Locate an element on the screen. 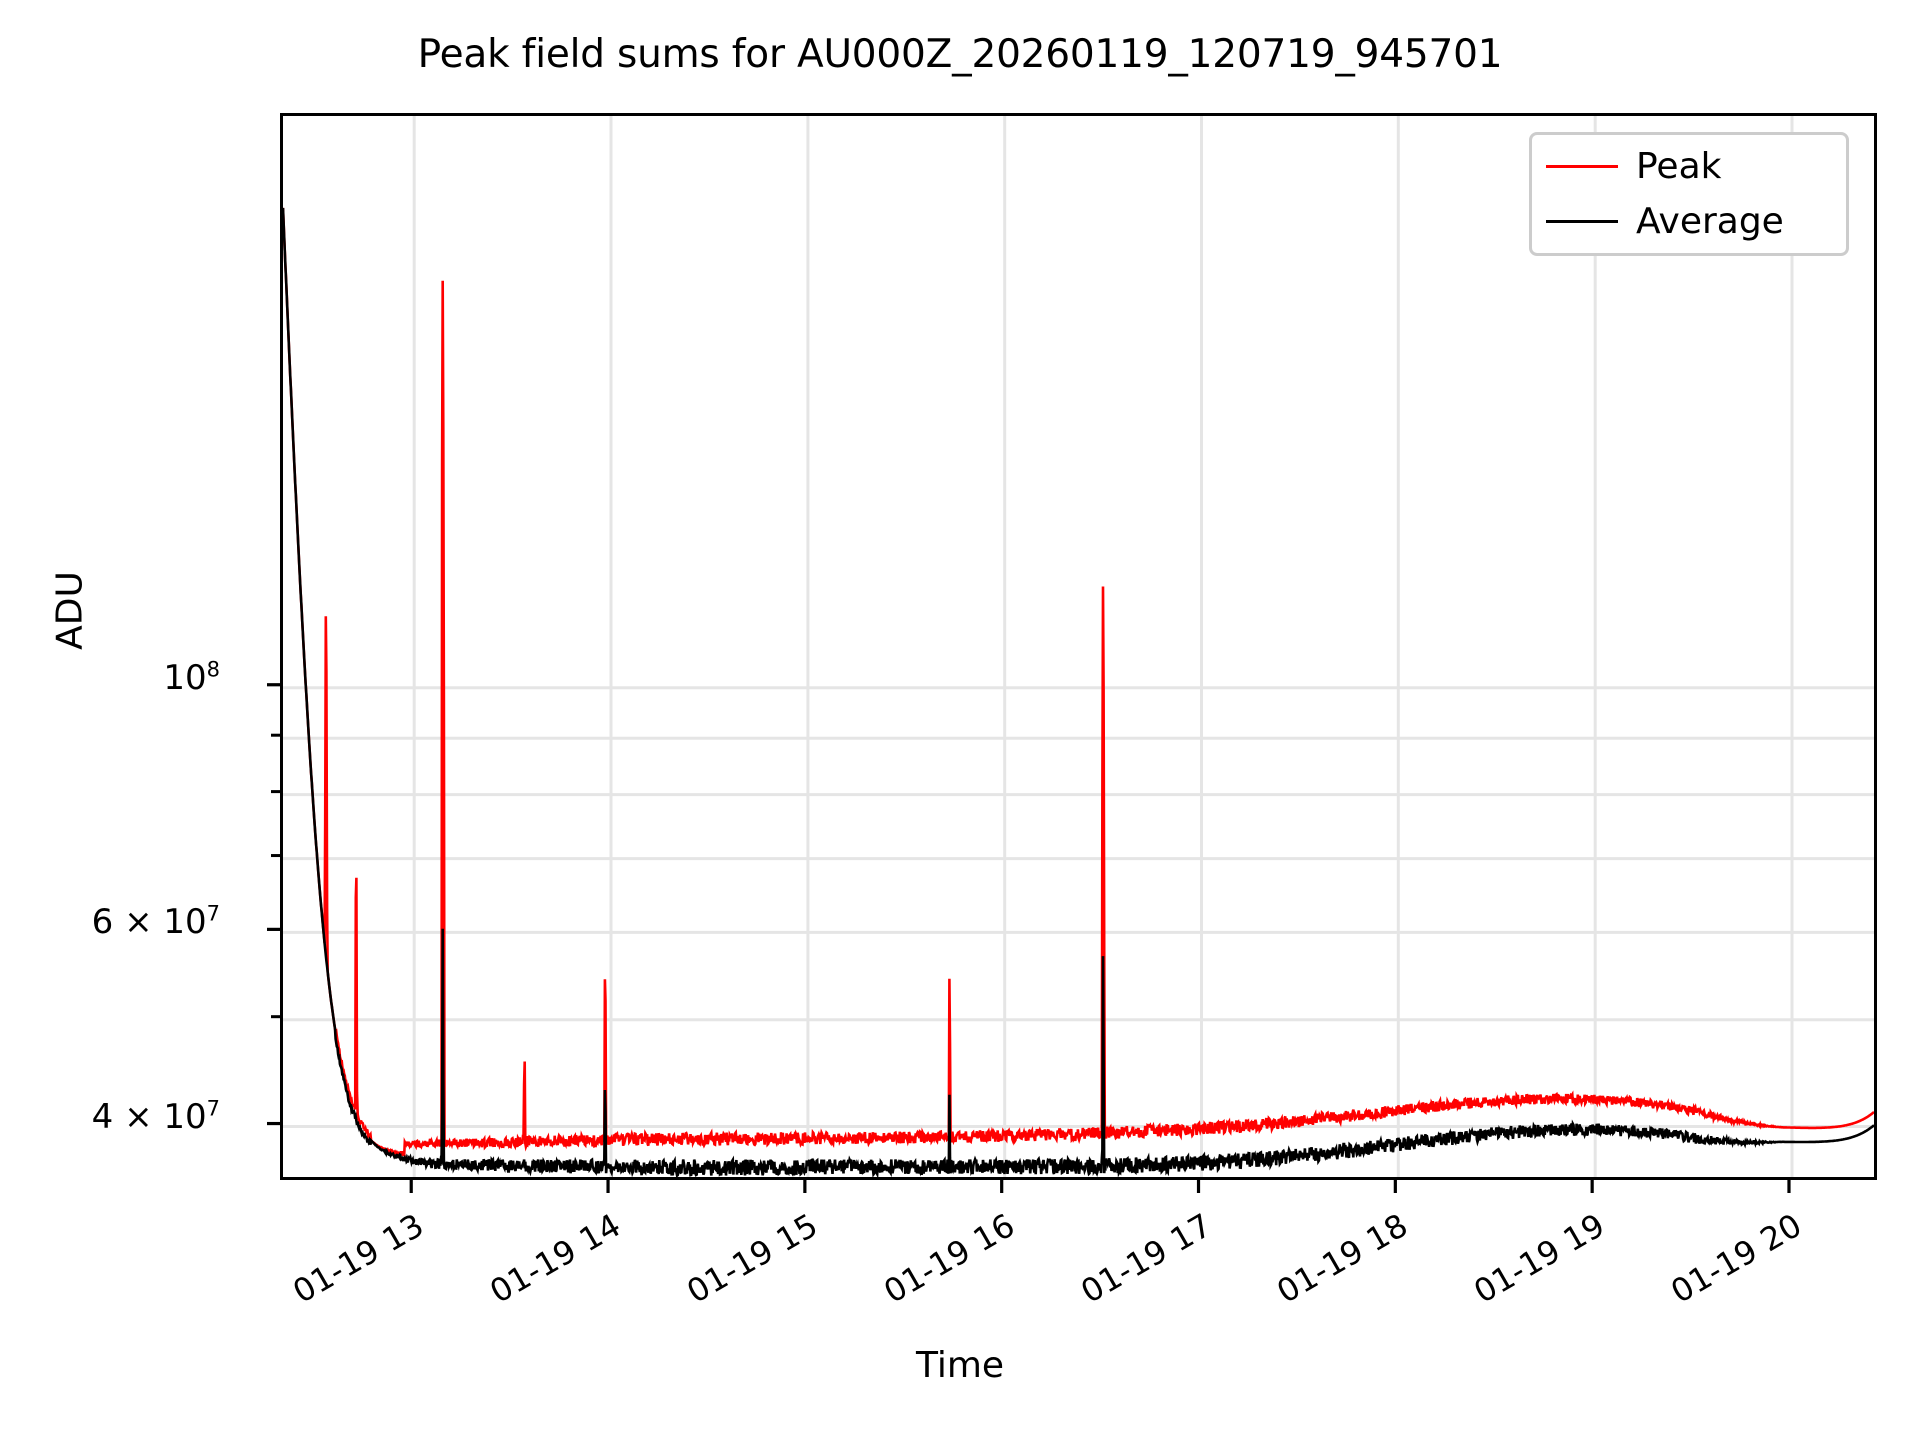 This screenshot has height=1440, width=1920. y-tick-label: 4 × 107 is located at coordinates (155, 1116).